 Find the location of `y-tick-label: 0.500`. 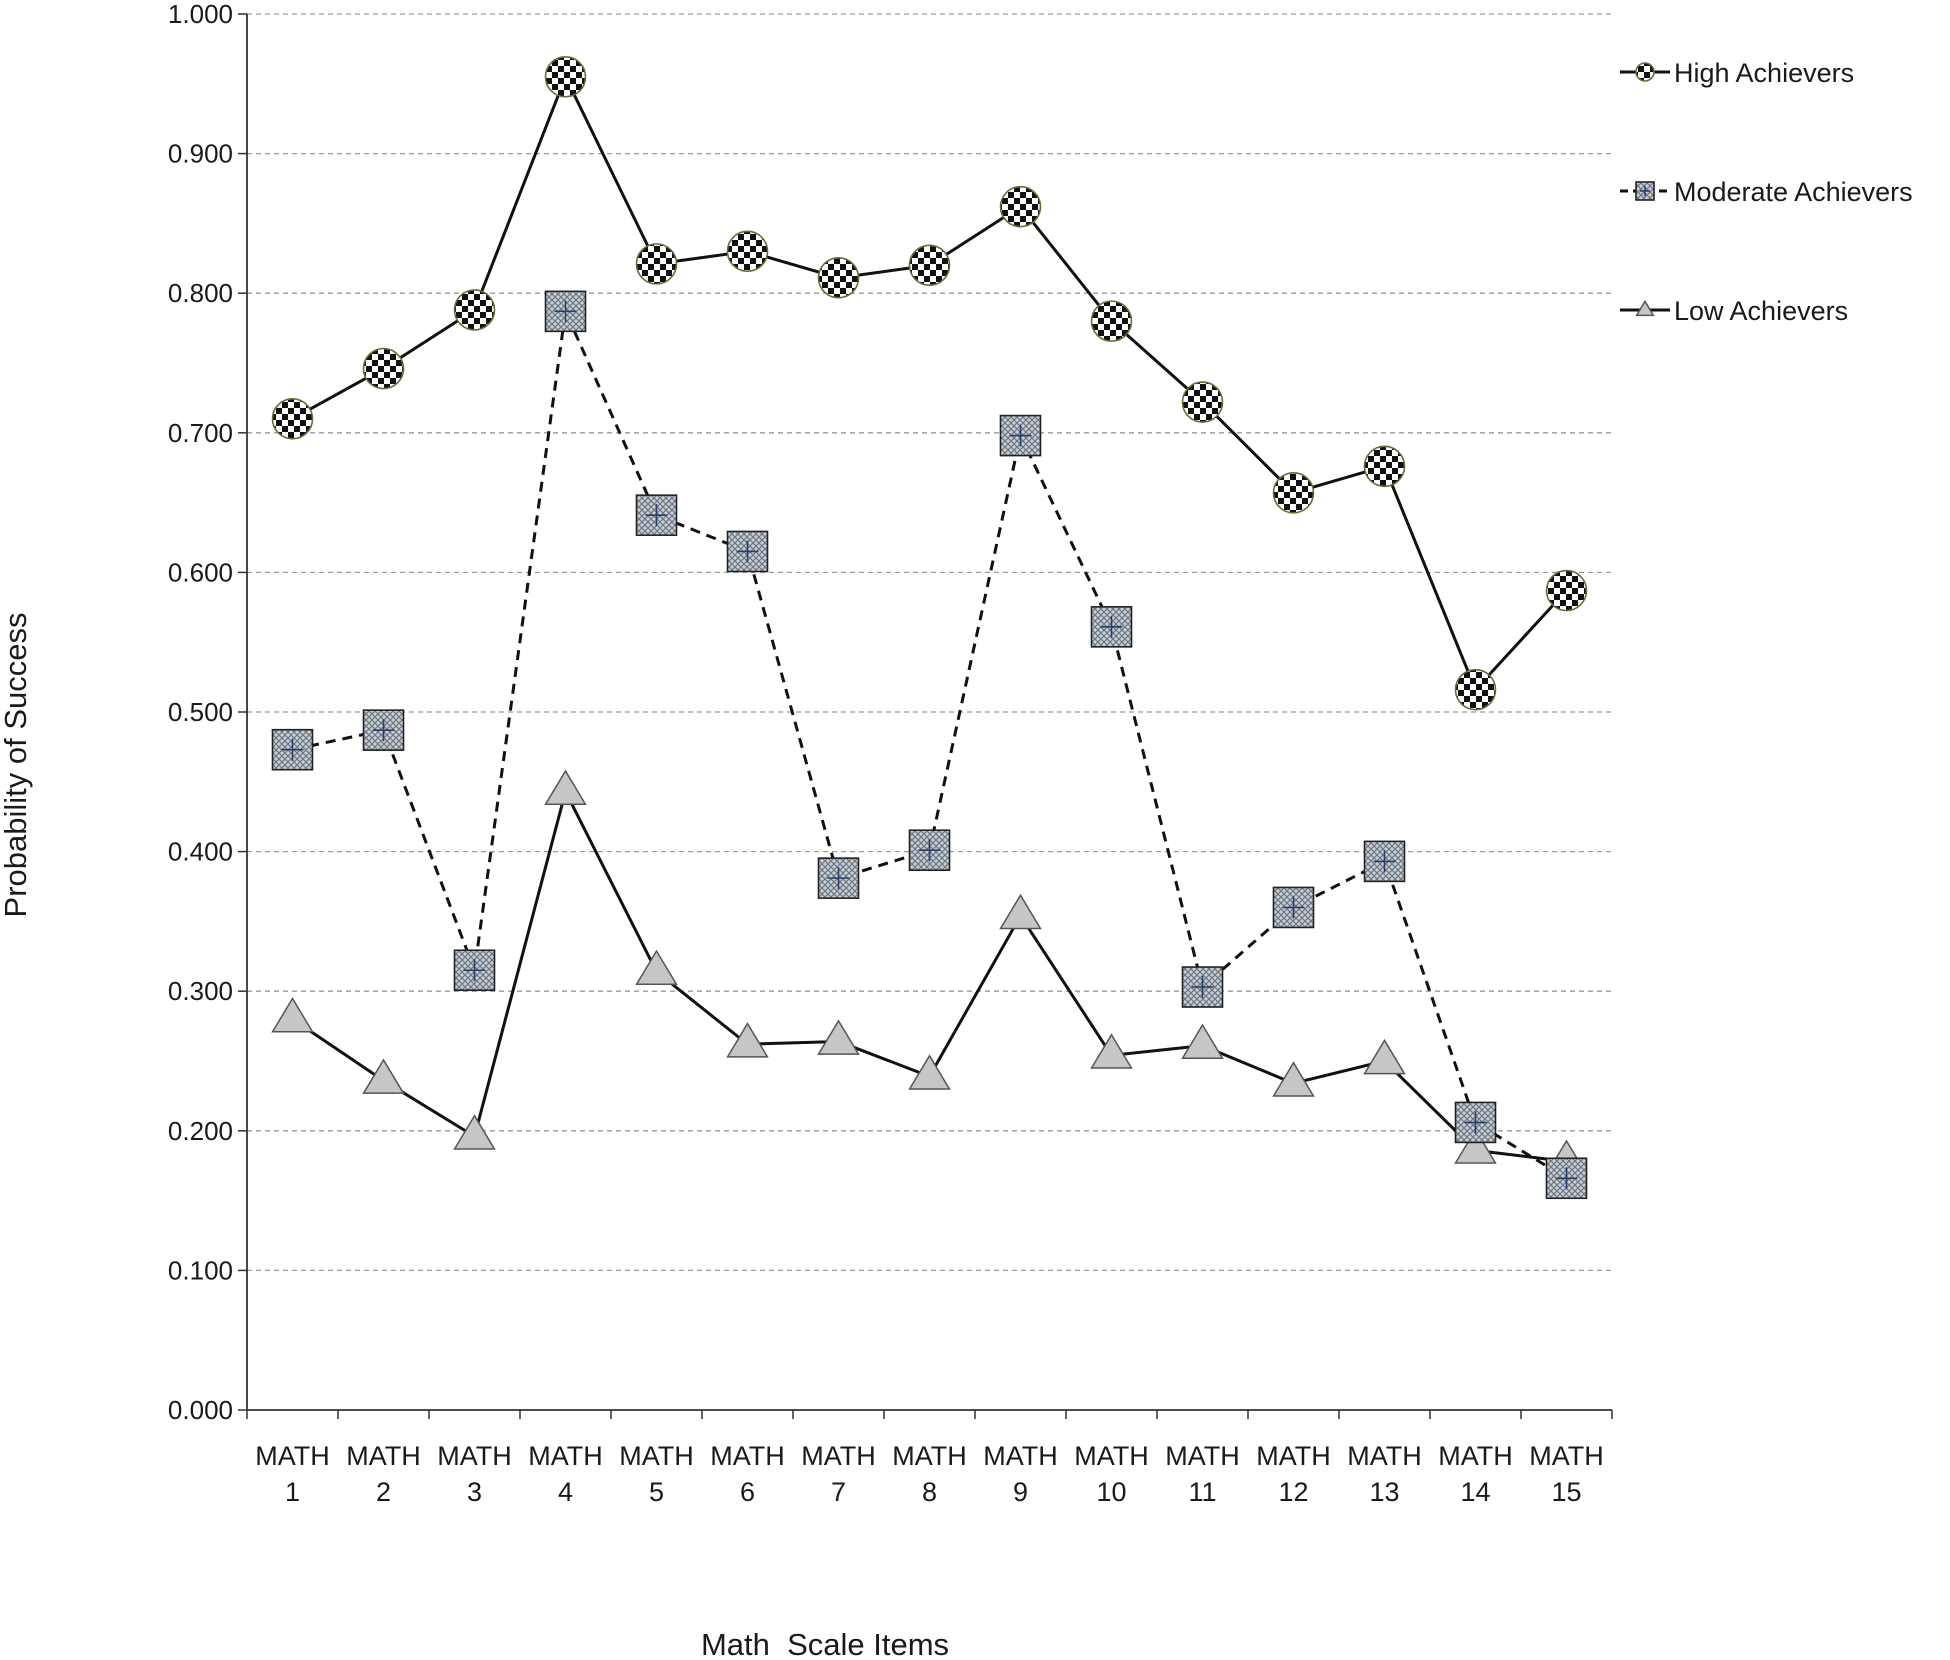

y-tick-label: 0.500 is located at coordinates (200, 712).